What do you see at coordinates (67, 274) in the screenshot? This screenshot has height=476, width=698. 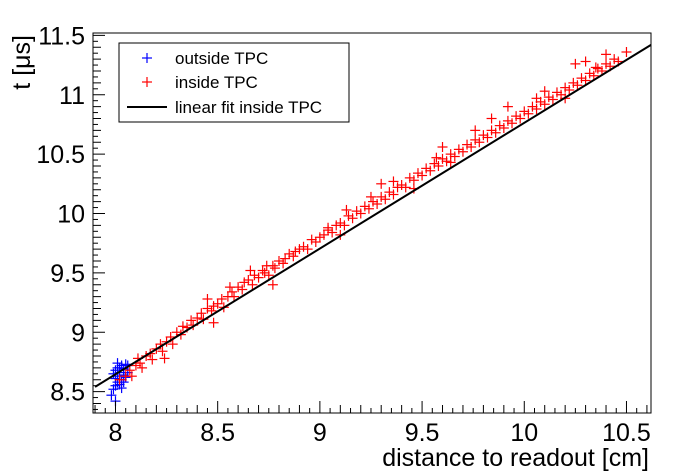 I see `y-tick-label: 9.5` at bounding box center [67, 274].